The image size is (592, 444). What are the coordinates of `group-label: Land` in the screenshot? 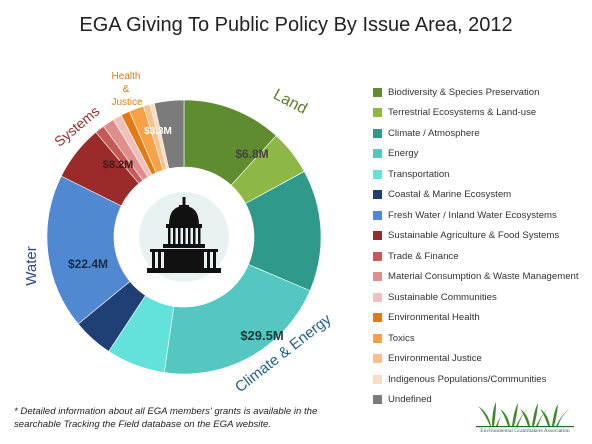 It's located at (289, 102).